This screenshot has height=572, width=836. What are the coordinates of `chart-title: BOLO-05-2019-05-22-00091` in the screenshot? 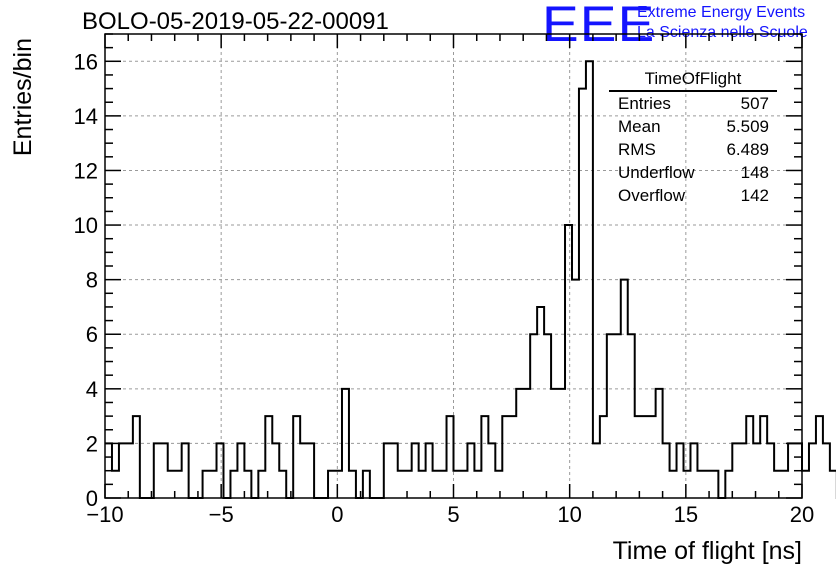 It's located at (235, 21).